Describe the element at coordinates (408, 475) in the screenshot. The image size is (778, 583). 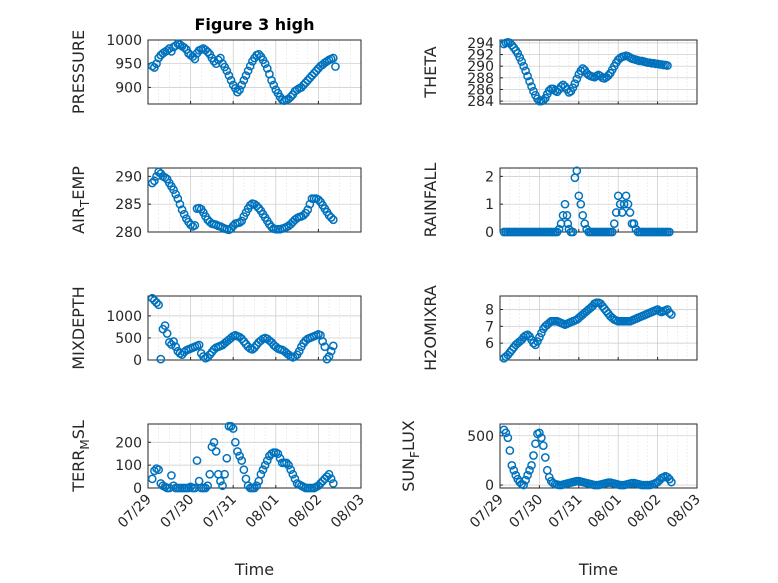
I see `sun_flux-y-axis-label-main: SUN` at that location.